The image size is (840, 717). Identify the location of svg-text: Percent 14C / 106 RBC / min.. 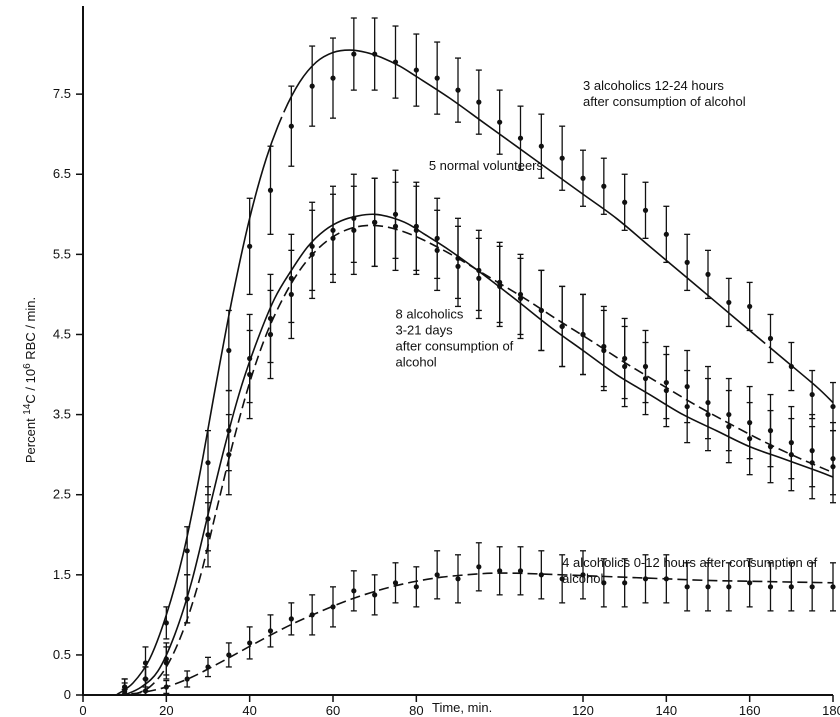
(30, 380).